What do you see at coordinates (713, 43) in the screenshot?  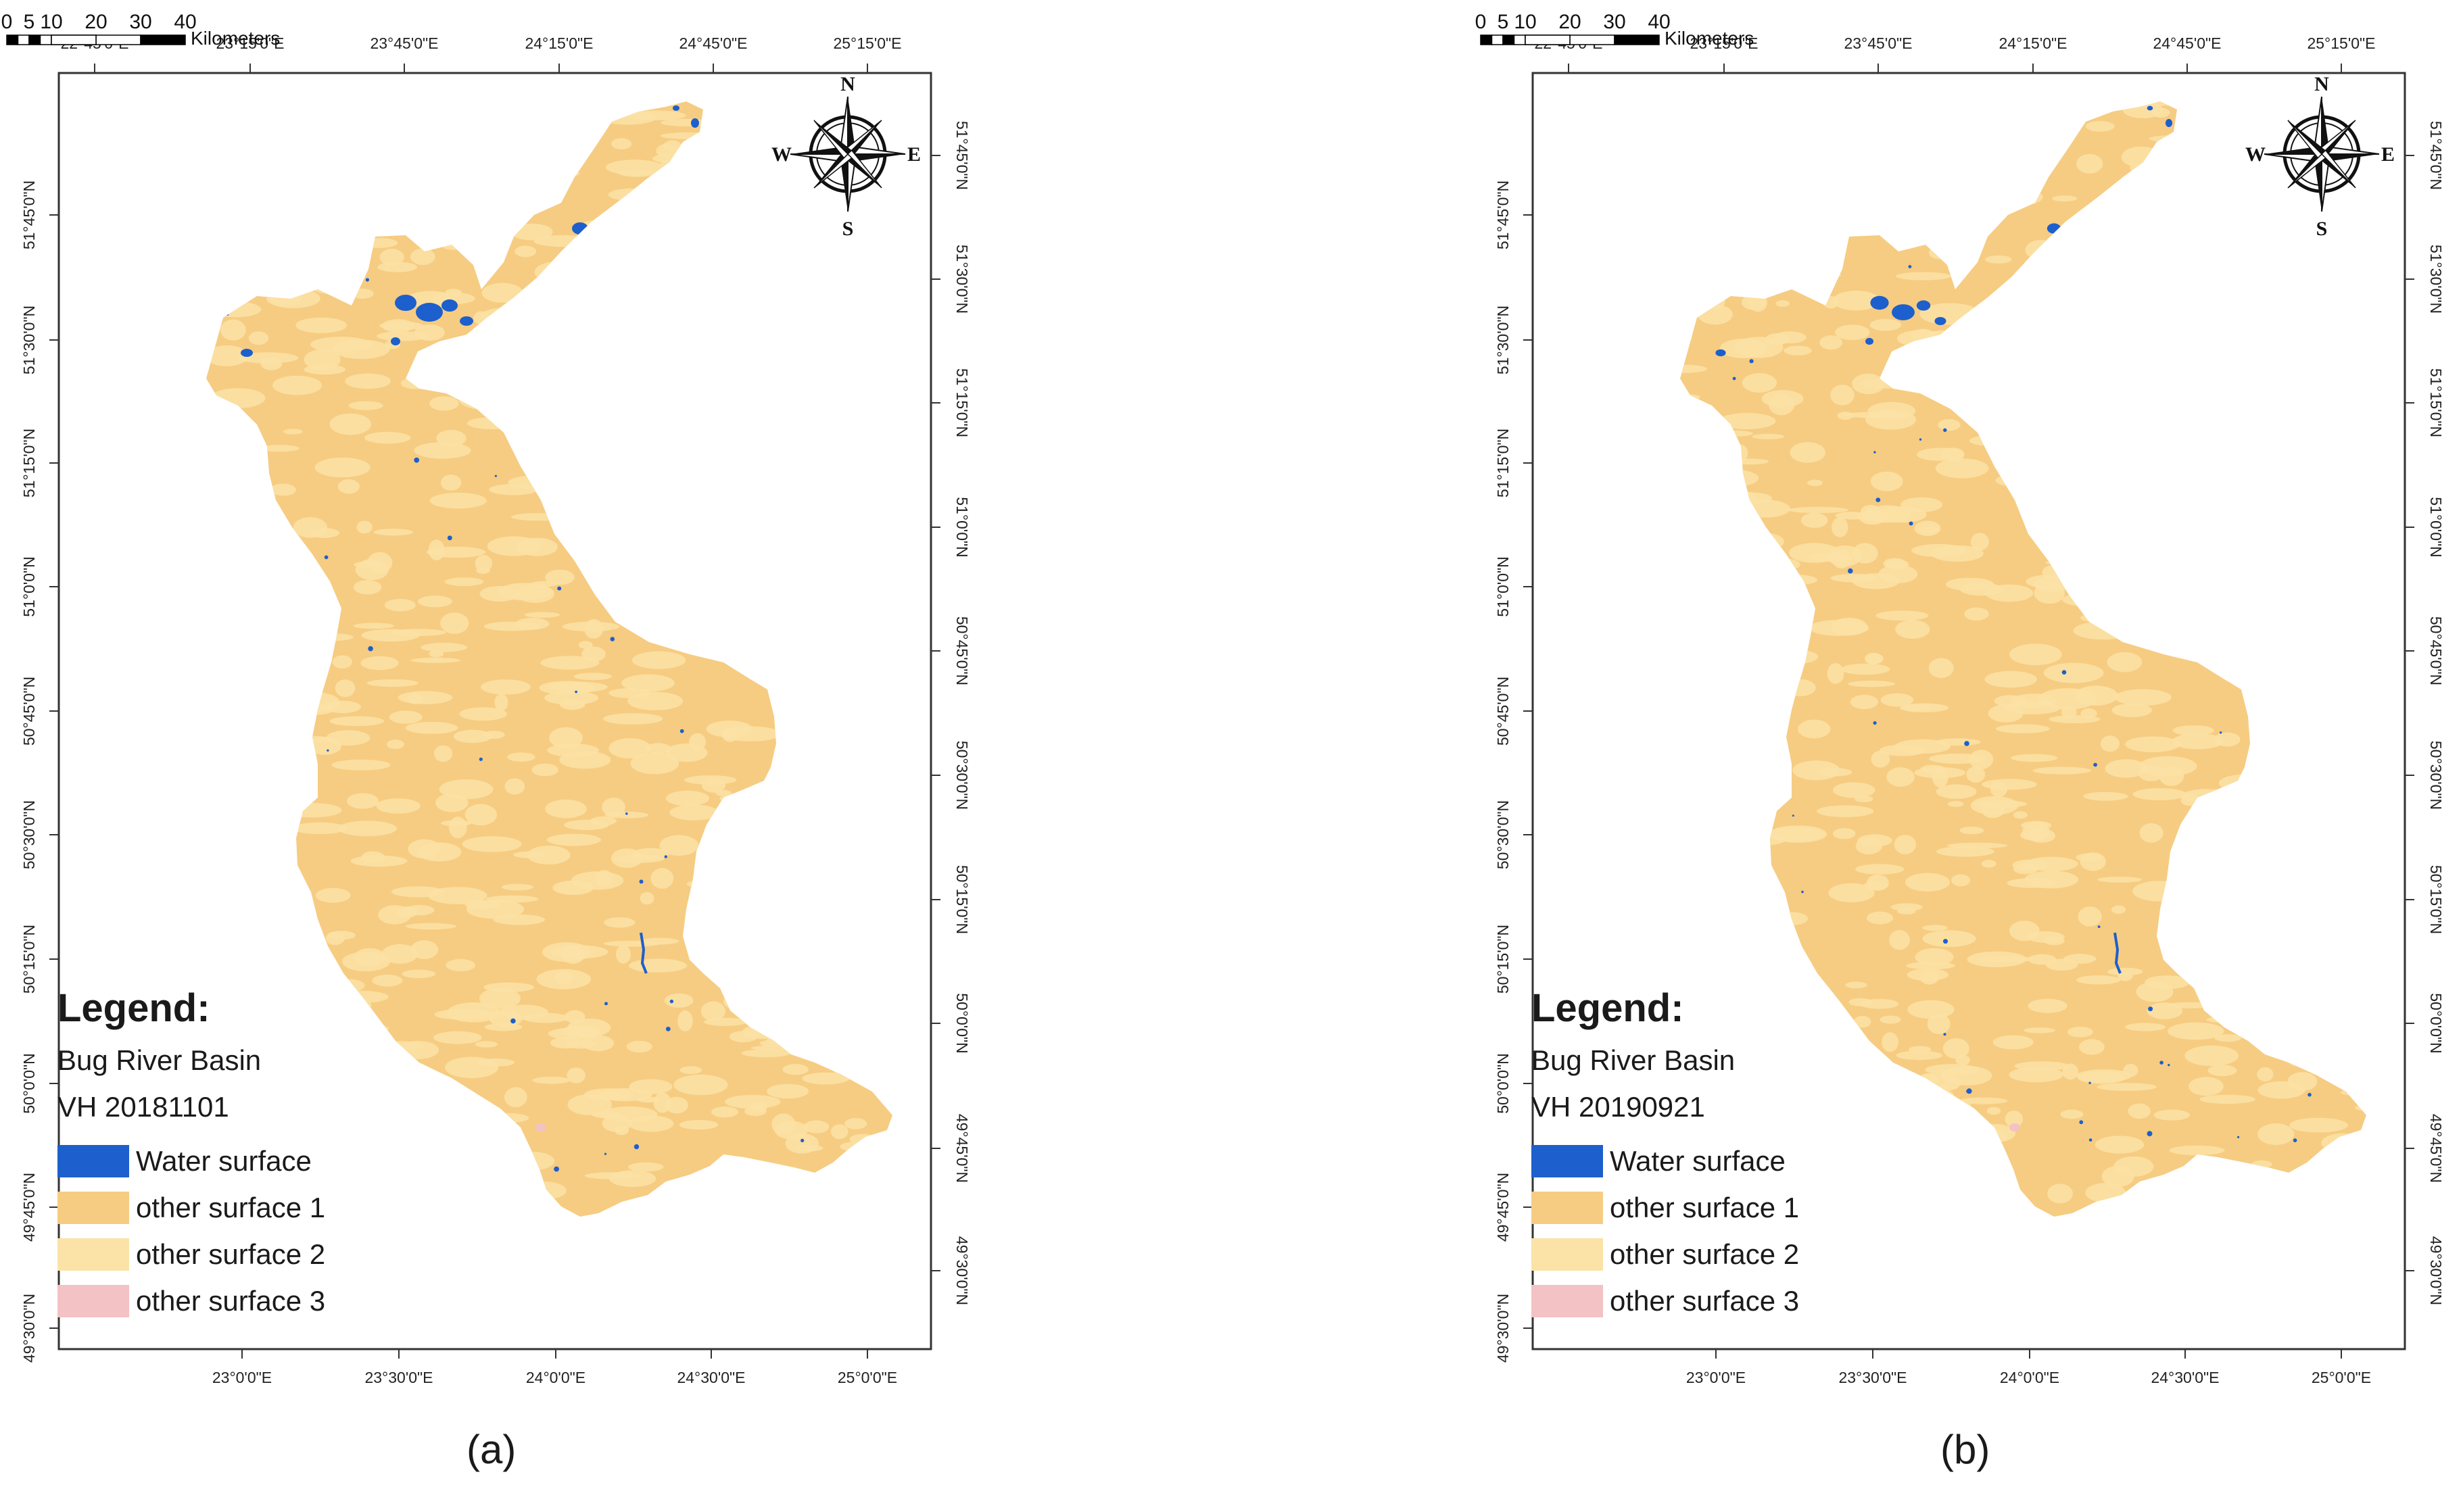 I see `top-longitude-tick-label: 24°45'0"E` at bounding box center [713, 43].